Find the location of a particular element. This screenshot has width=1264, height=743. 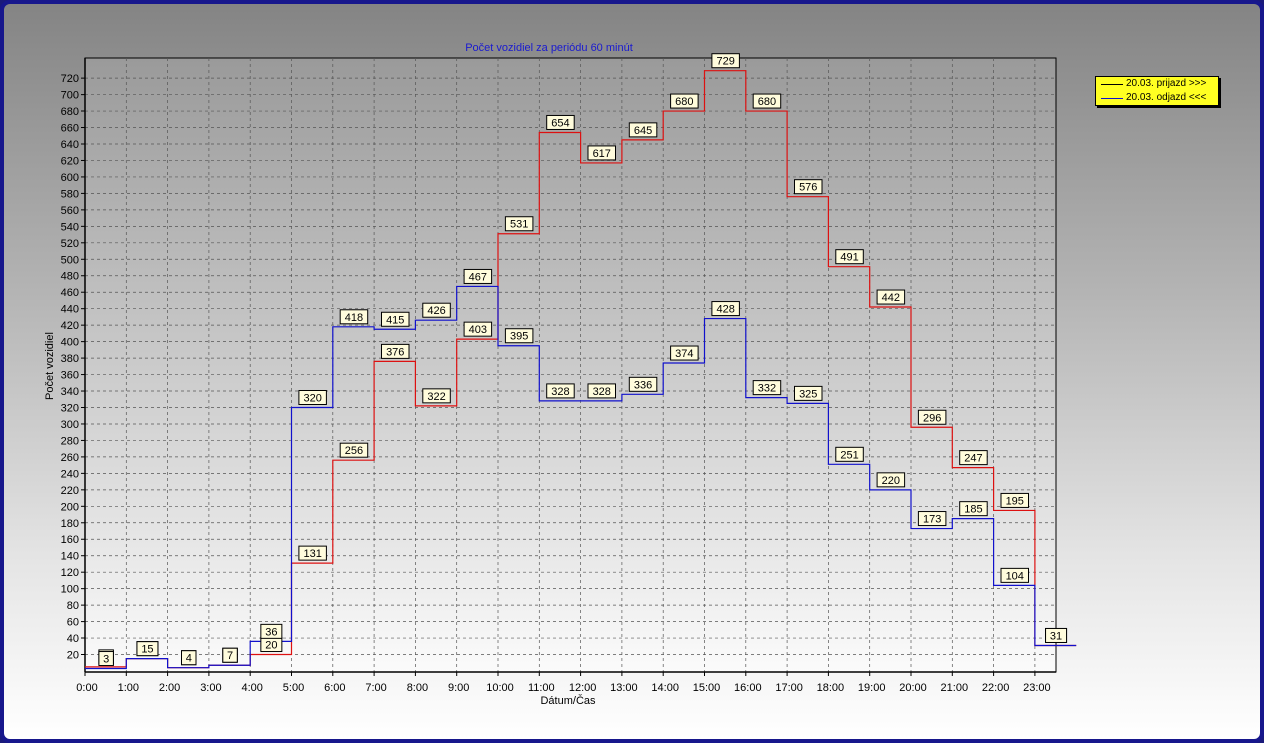

data-label: 680 is located at coordinates (684, 101).